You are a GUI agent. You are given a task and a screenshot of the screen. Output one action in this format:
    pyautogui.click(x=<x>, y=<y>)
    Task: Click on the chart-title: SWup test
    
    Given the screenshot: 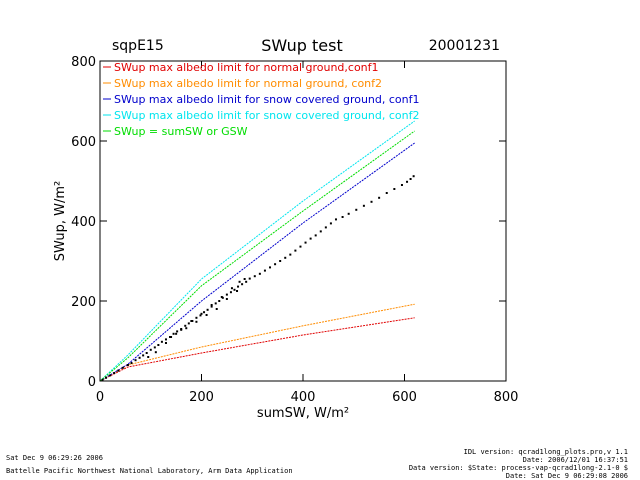 What is the action you would take?
    pyautogui.click(x=302, y=45)
    